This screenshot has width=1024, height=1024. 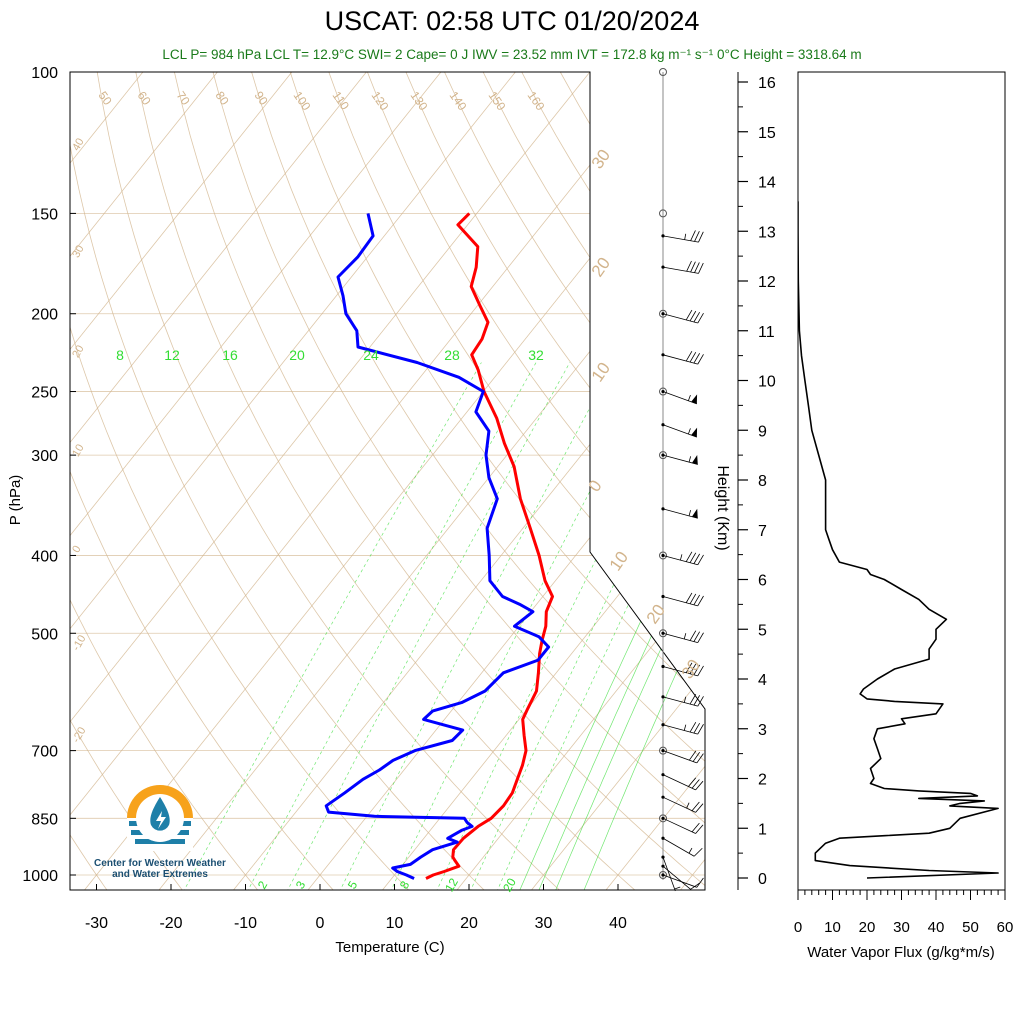 What do you see at coordinates (44, 214) in the screenshot?
I see `y-tick-label: 150` at bounding box center [44, 214].